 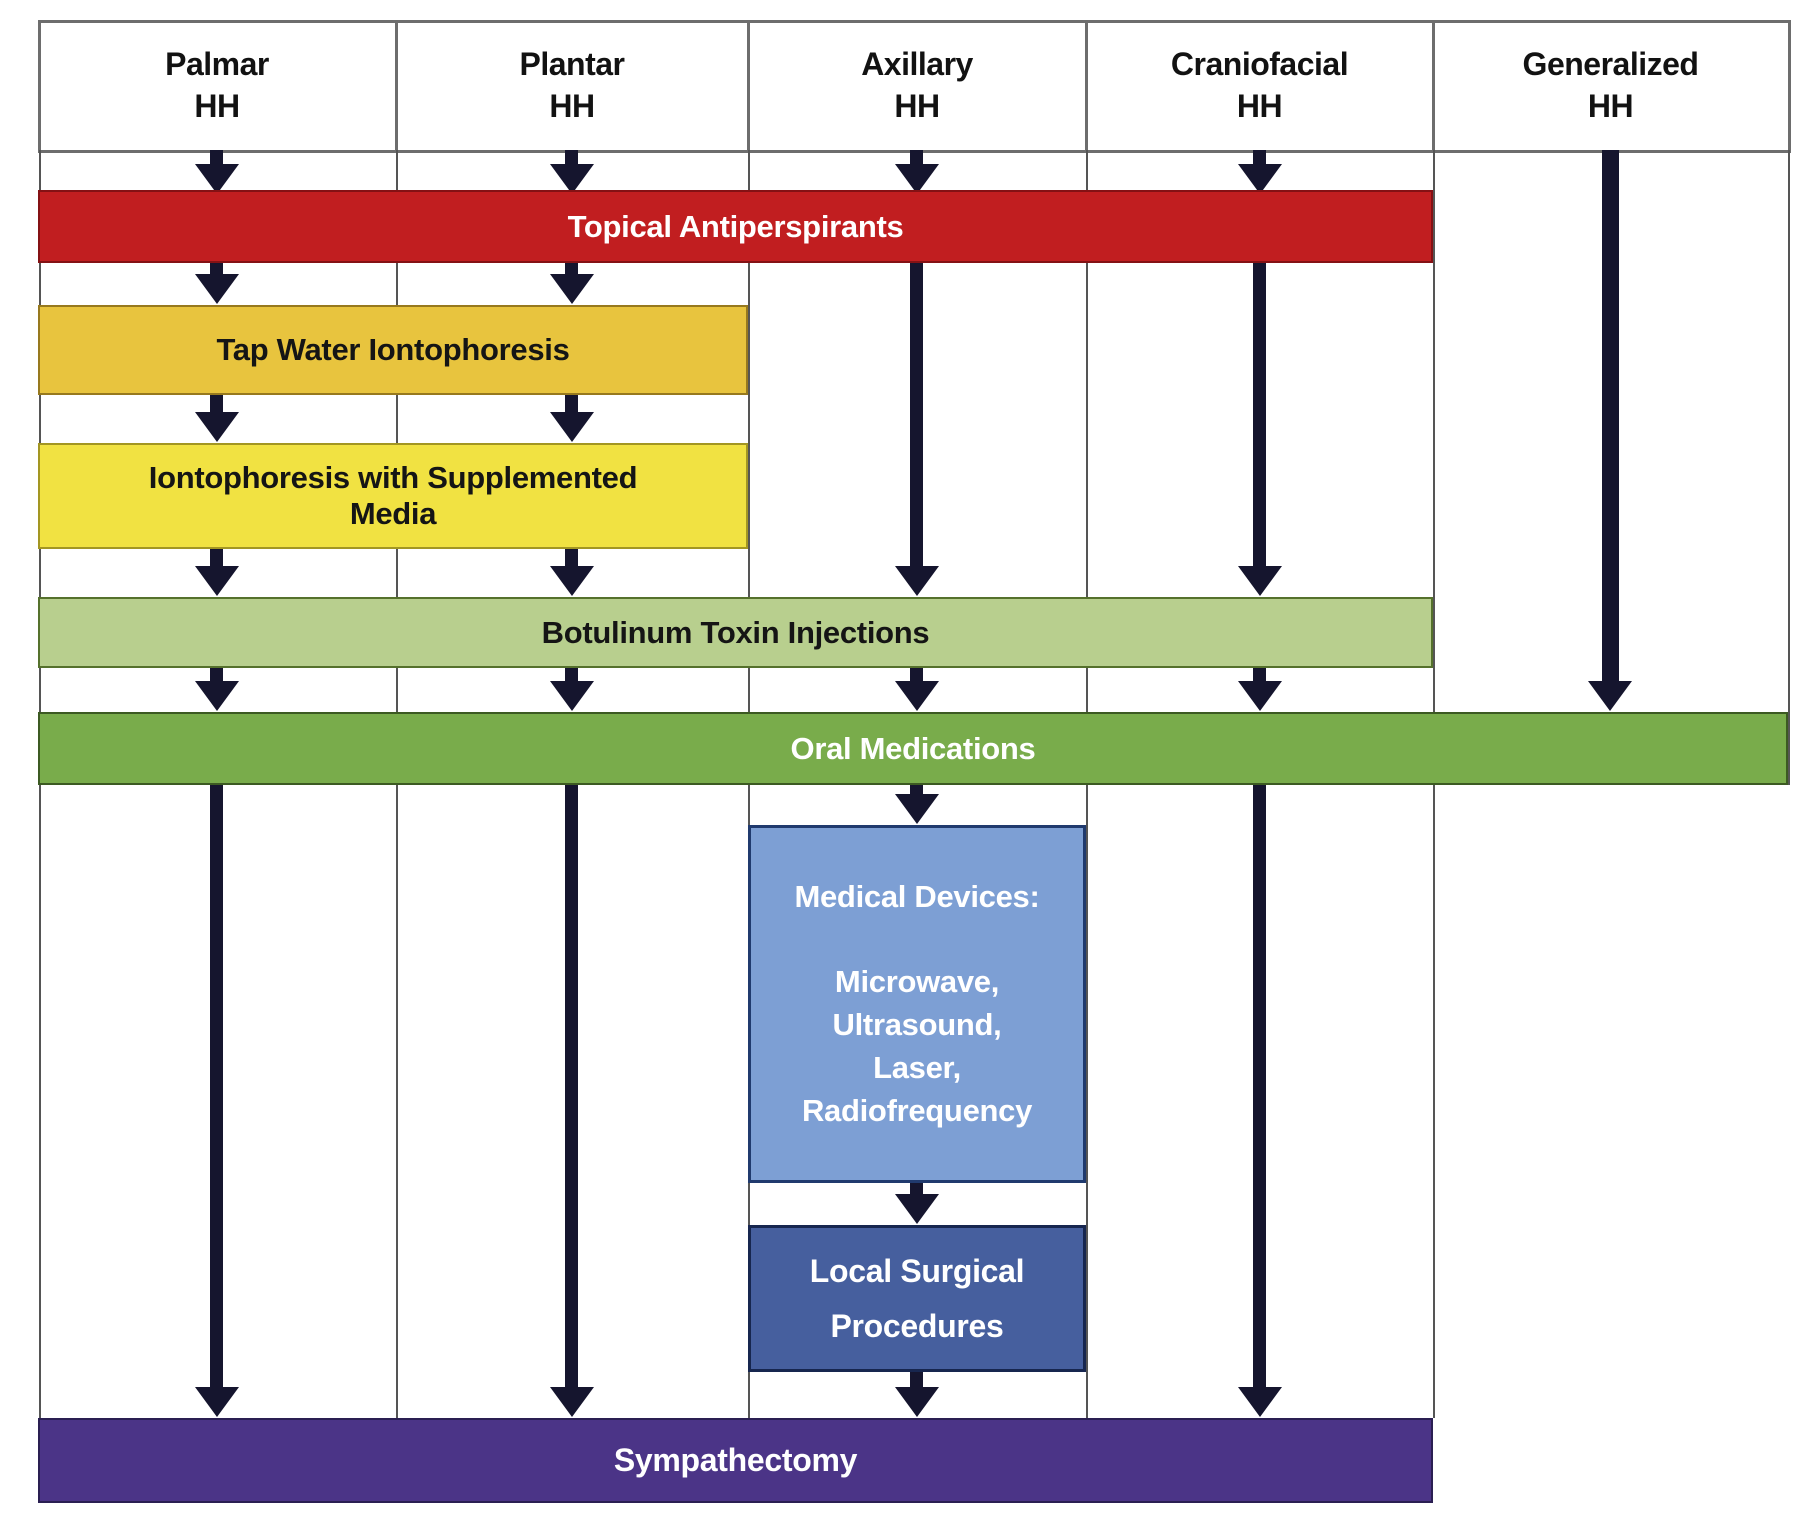 I want to click on column-header-palmar: Palmar HH, so click(x=217, y=85).